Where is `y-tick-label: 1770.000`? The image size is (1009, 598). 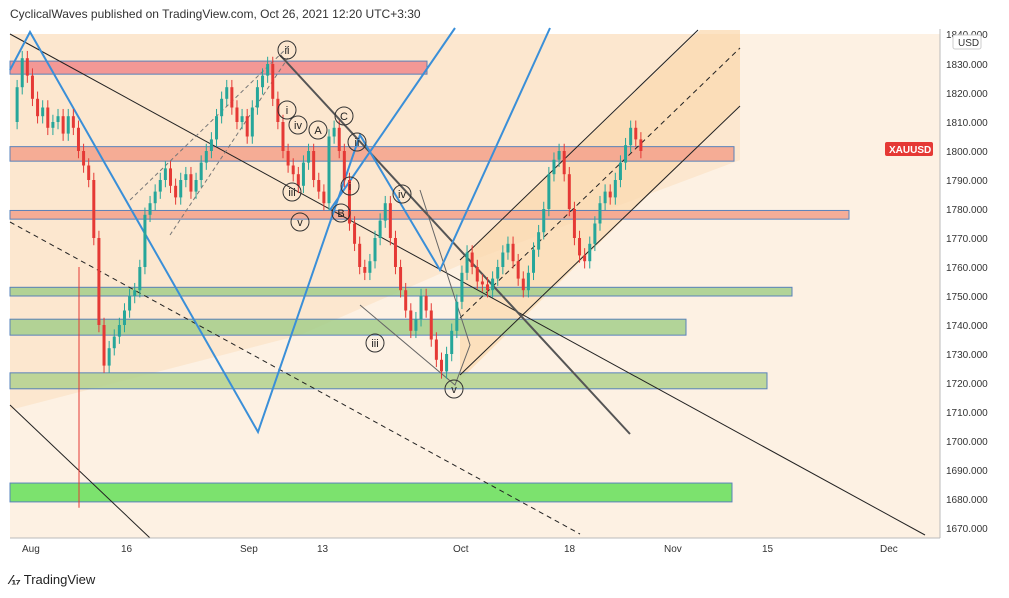 y-tick-label: 1770.000 is located at coordinates (967, 239).